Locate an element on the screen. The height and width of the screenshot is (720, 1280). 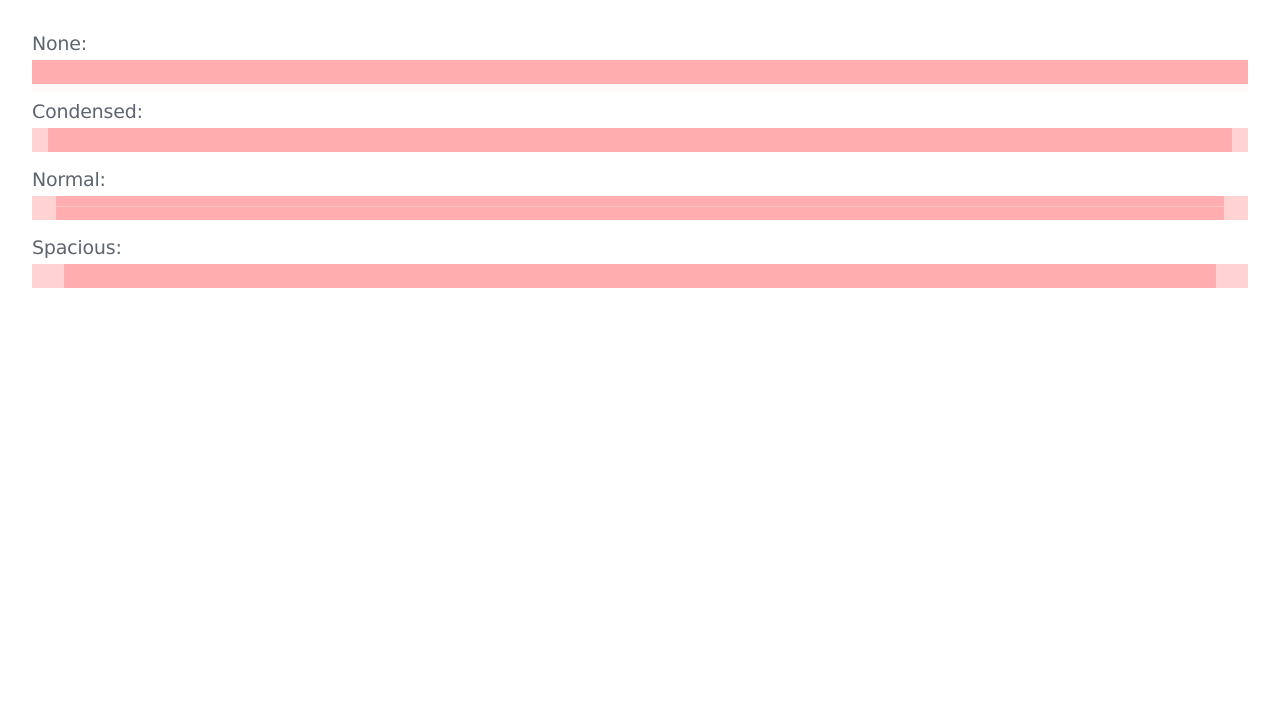
spacing-fill-none is located at coordinates (640, 72).